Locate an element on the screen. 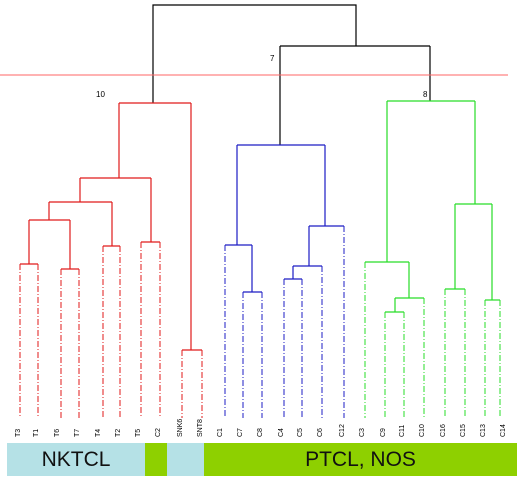 This screenshot has width=520, height=478. leaf-label: C11 is located at coordinates (402, 431).